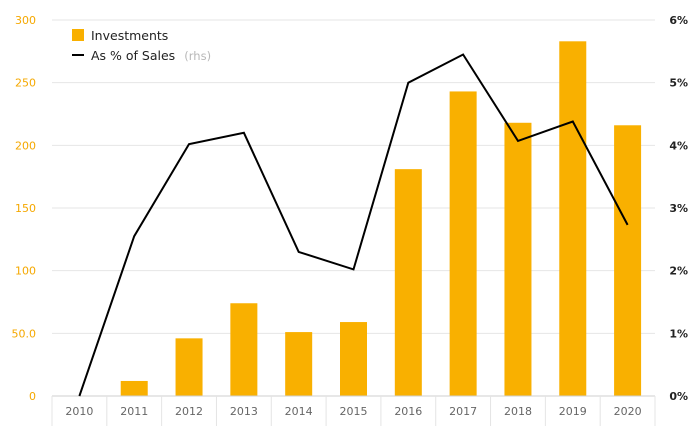 The height and width of the screenshot is (433, 700). Describe the element at coordinates (299, 411) in the screenshot. I see `x-tick-label: 2014` at that location.